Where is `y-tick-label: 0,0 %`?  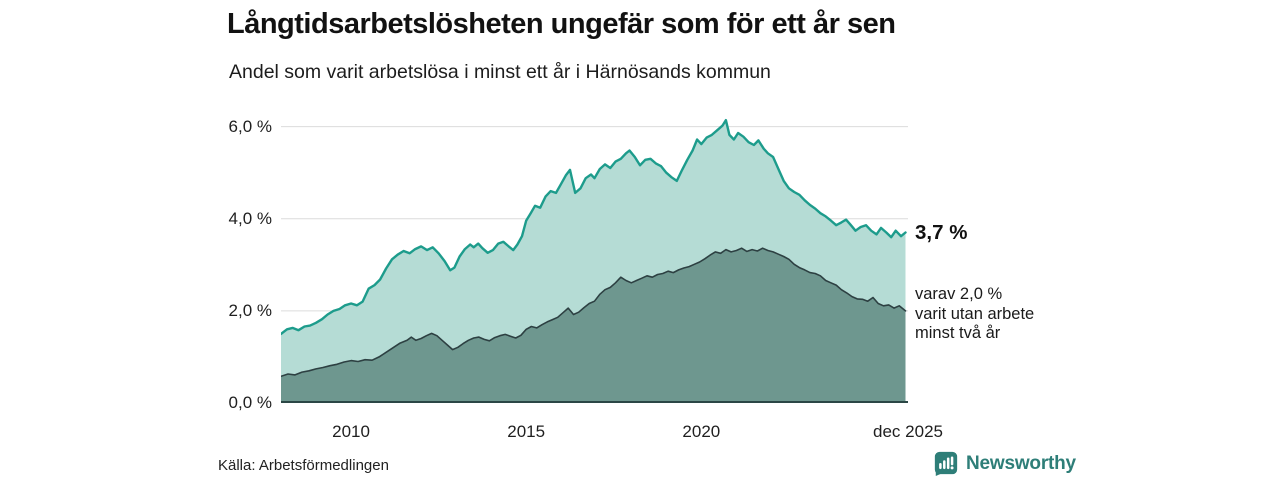 y-tick-label: 0,0 % is located at coordinates (250, 402).